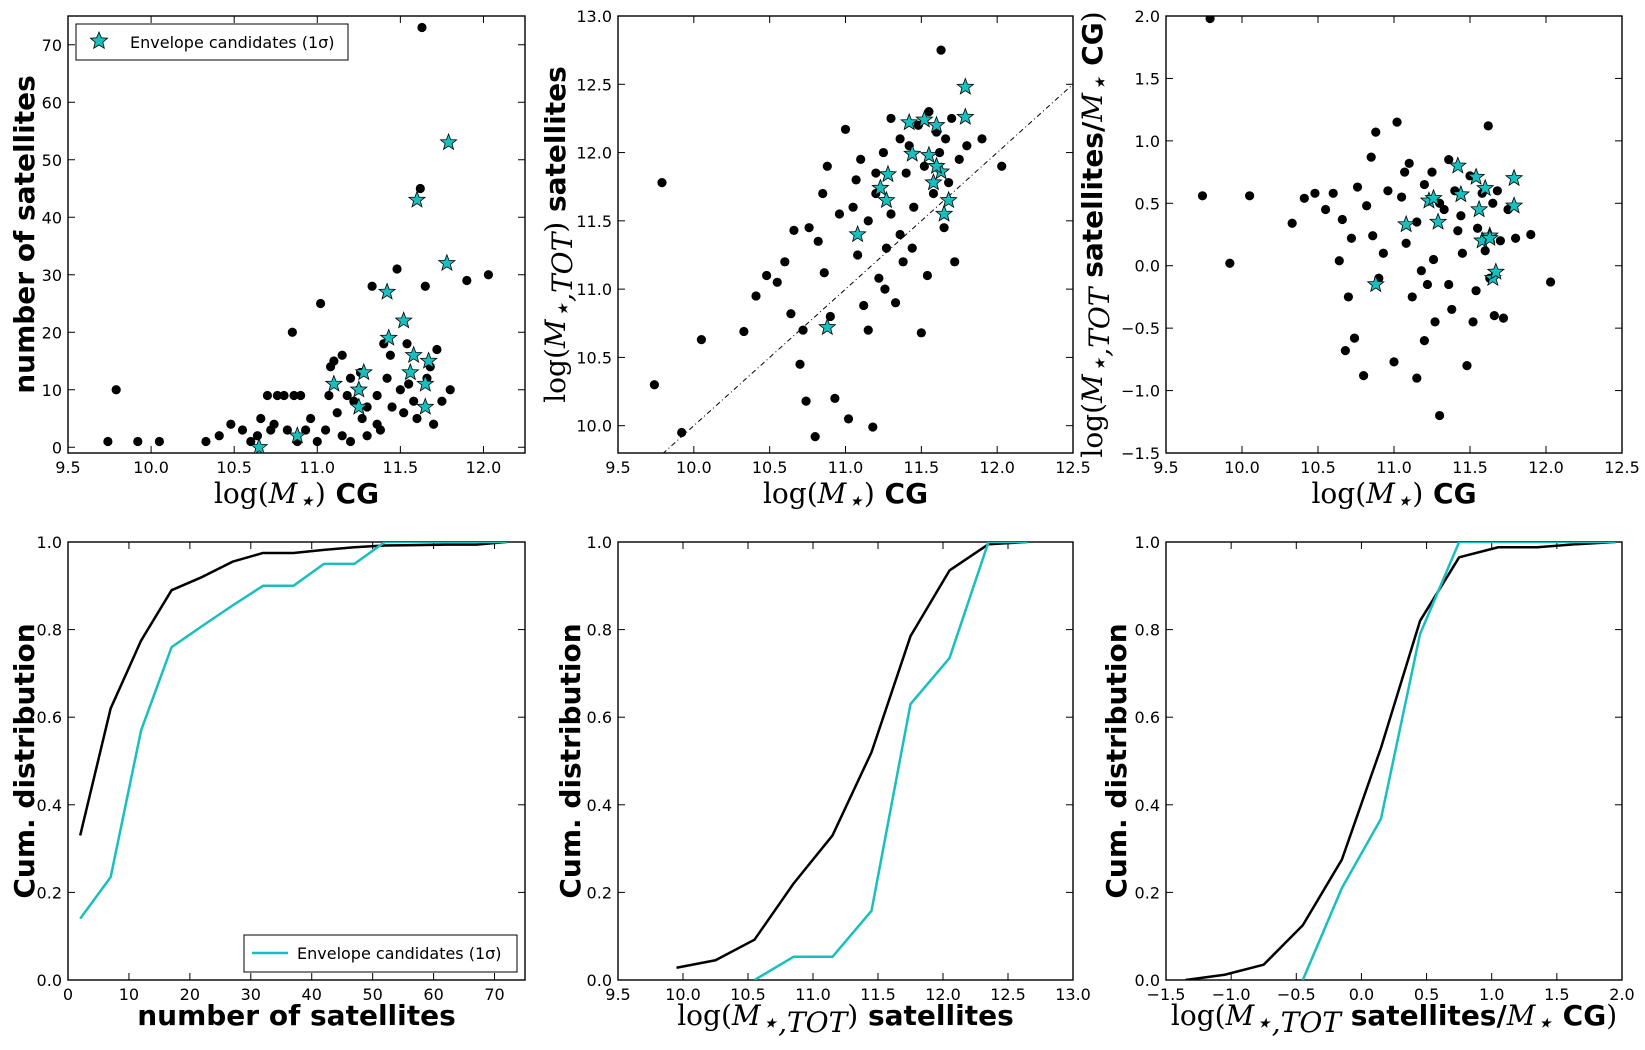 This screenshot has height=1050, width=1645. What do you see at coordinates (748, 994) in the screenshot?
I see `x-tick-label: 10.5` at bounding box center [748, 994].